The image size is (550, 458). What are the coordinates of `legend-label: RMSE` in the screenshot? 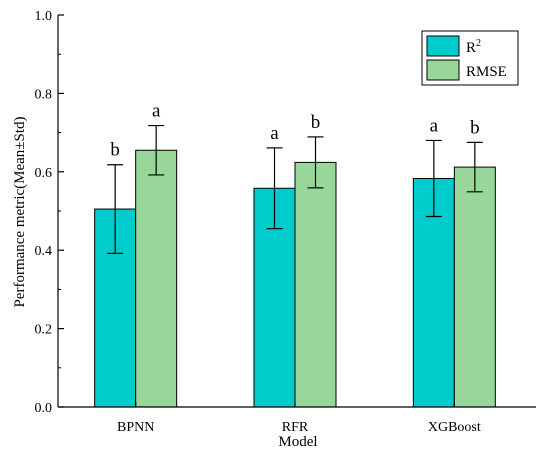 It's located at (486, 72).